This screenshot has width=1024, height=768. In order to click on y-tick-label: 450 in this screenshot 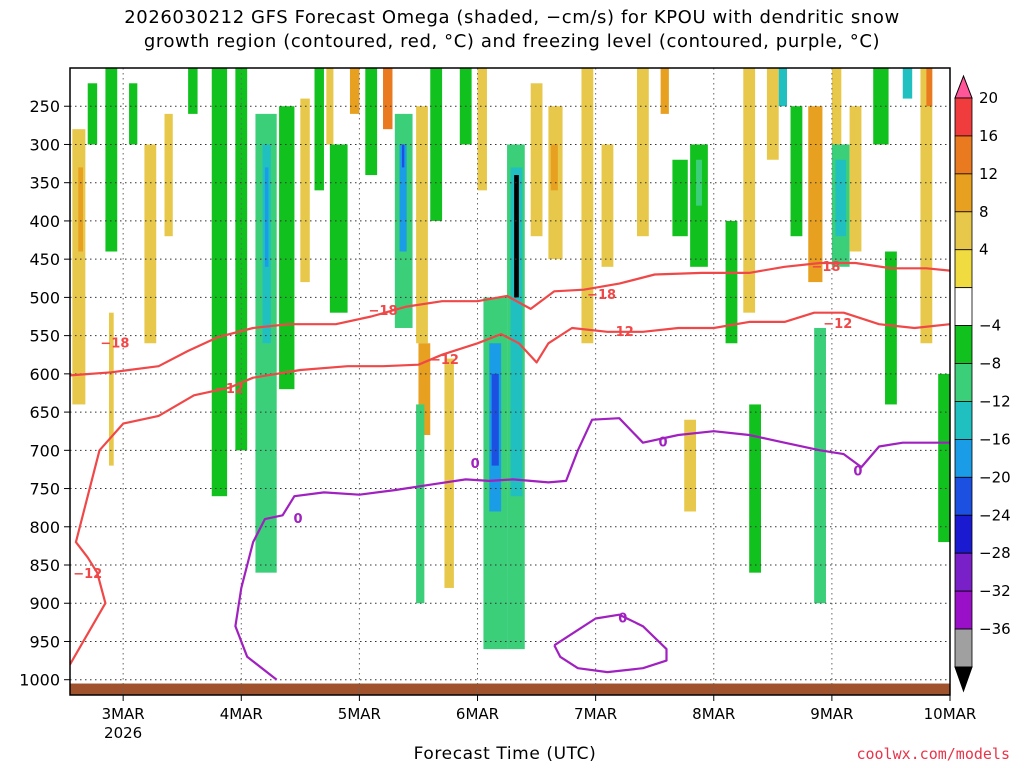, I will do `click(44, 259)`.